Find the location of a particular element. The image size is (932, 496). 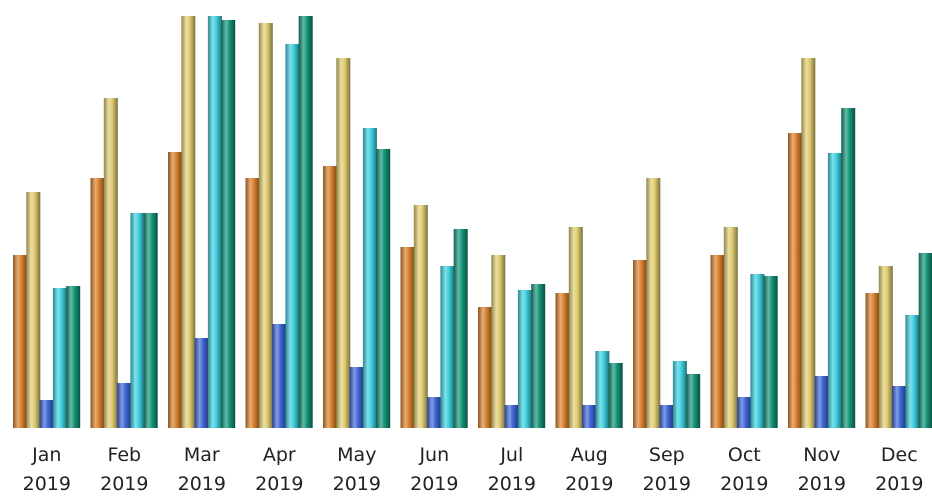

x-tick-label-month: Jan is located at coordinates (46, 455).